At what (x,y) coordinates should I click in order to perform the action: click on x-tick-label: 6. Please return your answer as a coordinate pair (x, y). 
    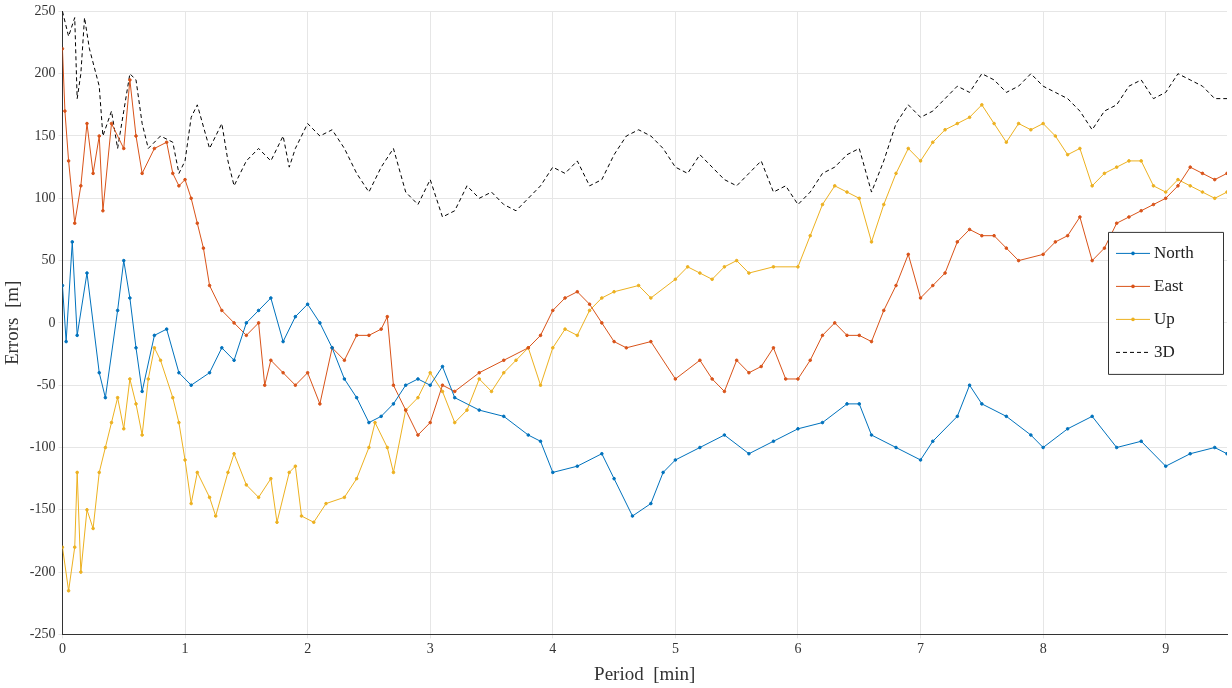
    Looking at the image, I should click on (798, 649).